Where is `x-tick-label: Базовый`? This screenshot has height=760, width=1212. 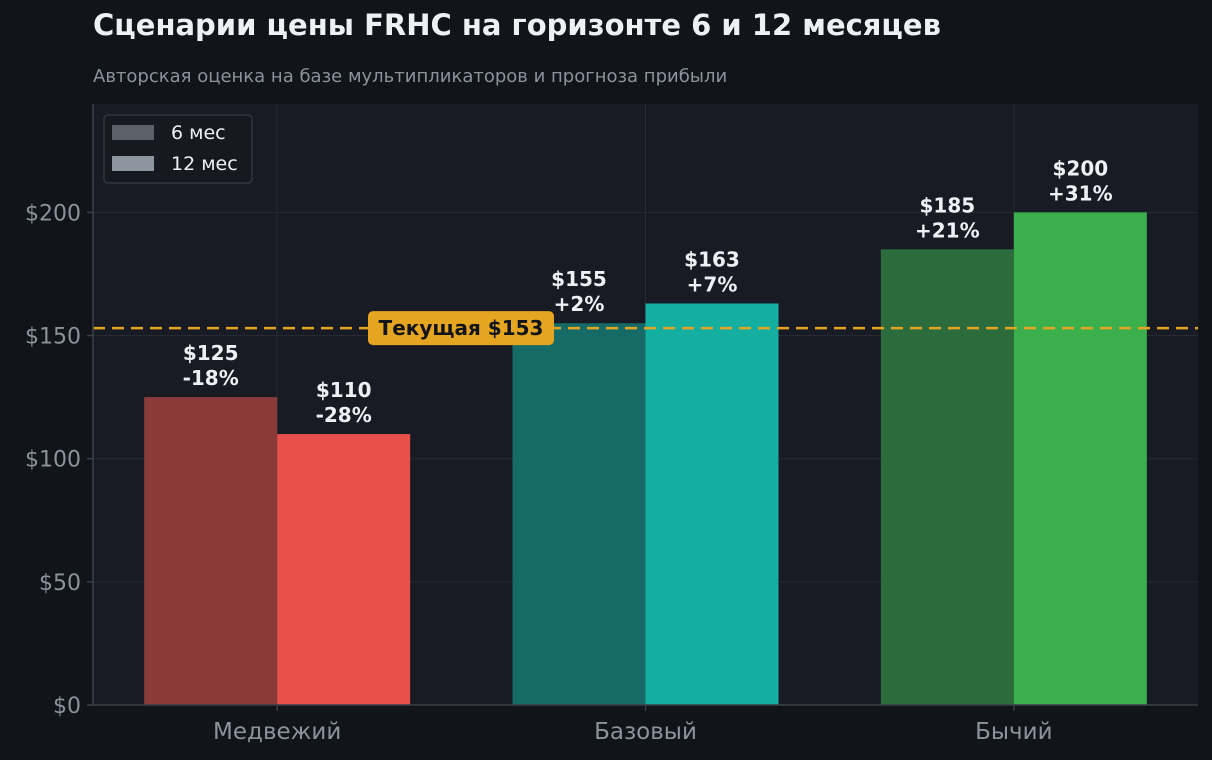
x-tick-label: Базовый is located at coordinates (645, 732).